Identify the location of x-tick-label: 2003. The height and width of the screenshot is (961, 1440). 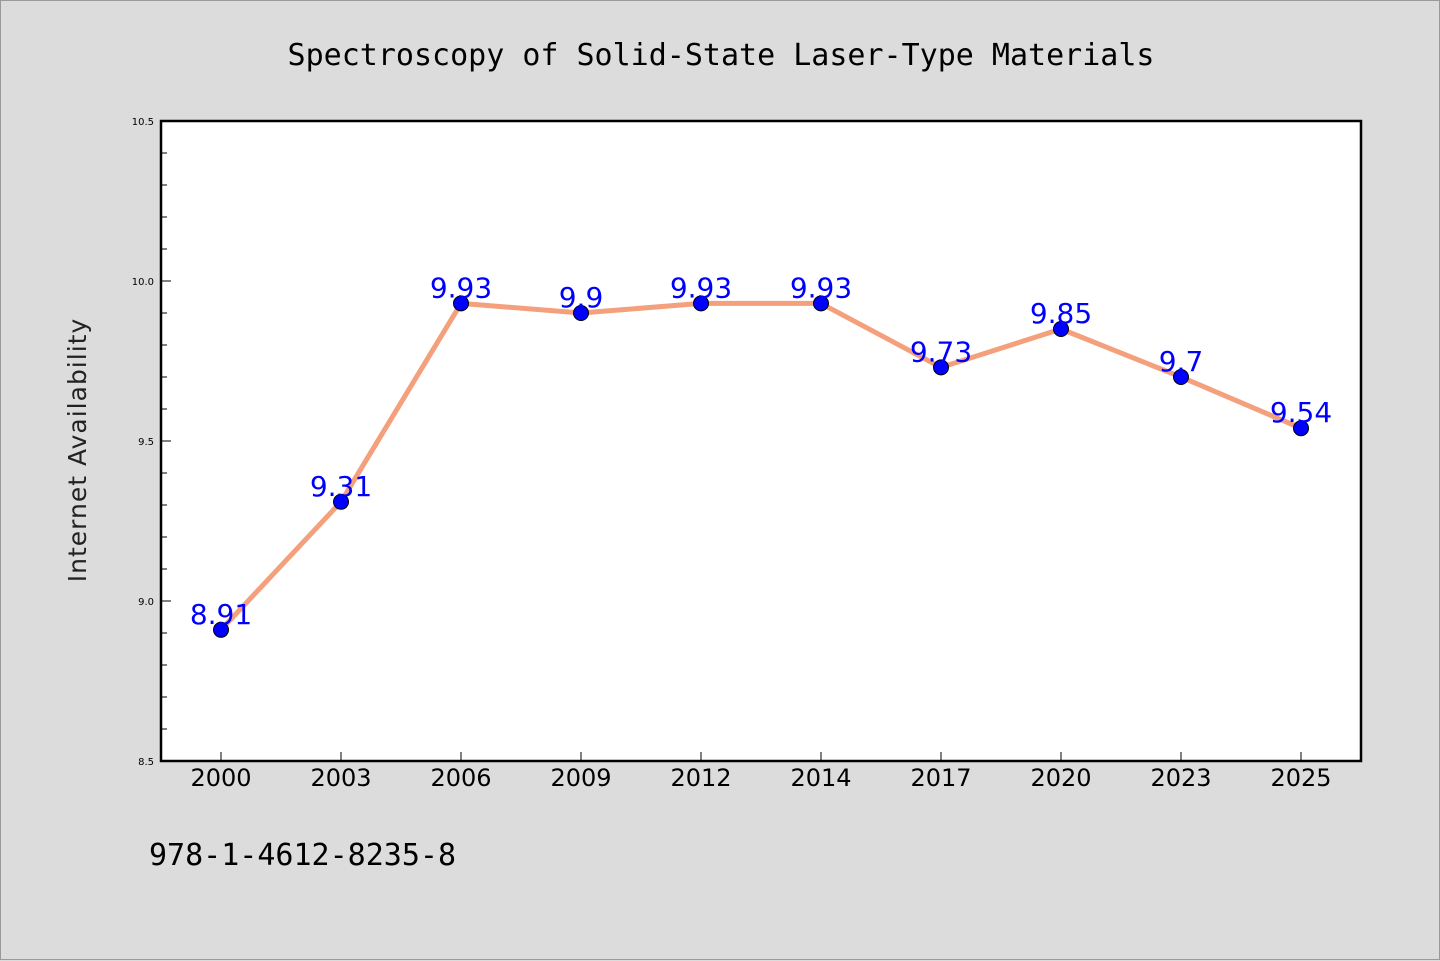
(340, 778).